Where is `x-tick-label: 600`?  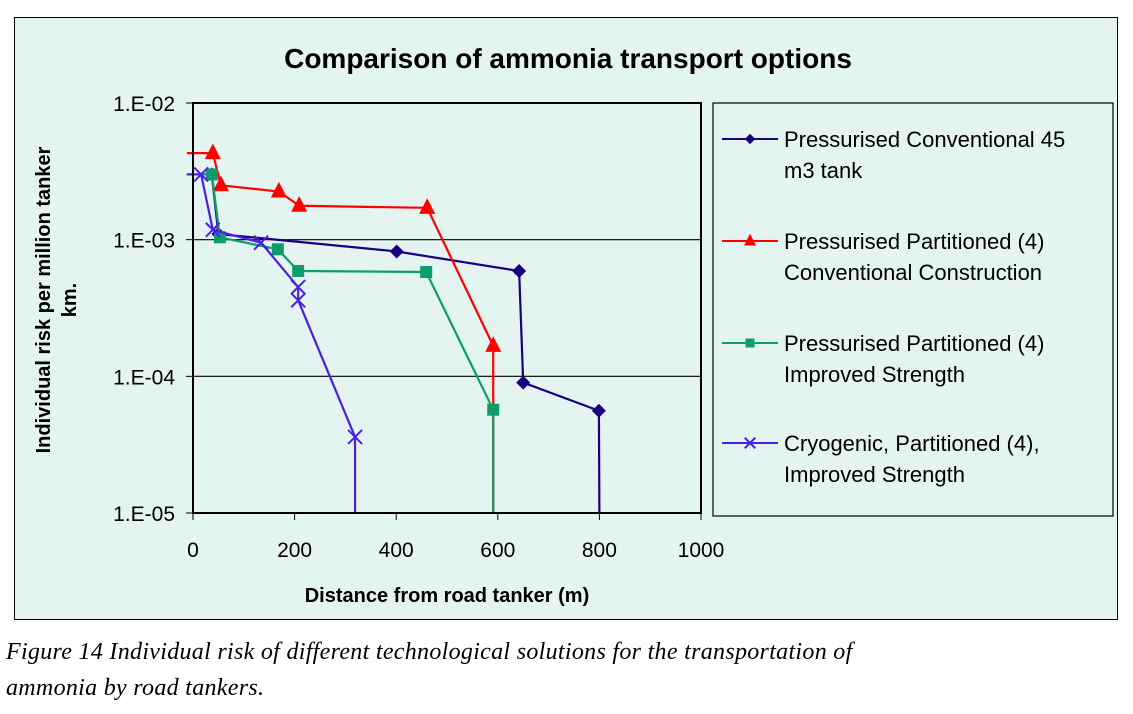 x-tick-label: 600 is located at coordinates (497, 550).